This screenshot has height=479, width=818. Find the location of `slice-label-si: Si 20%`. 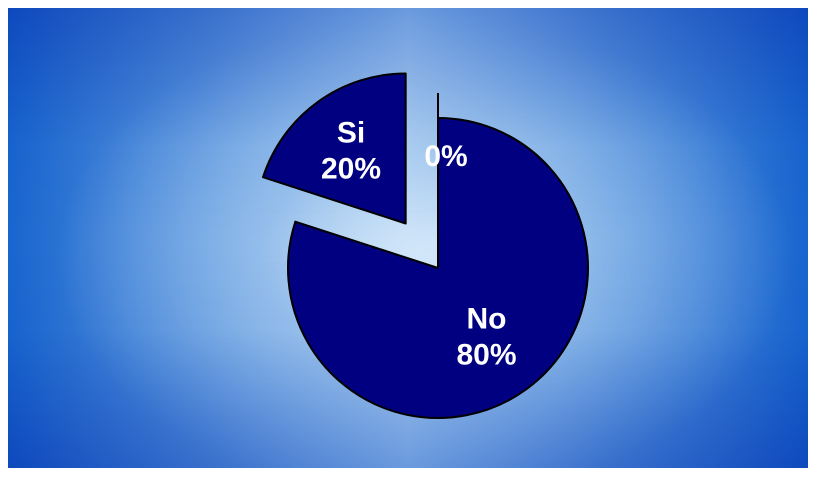

slice-label-si: Si 20% is located at coordinates (351, 150).